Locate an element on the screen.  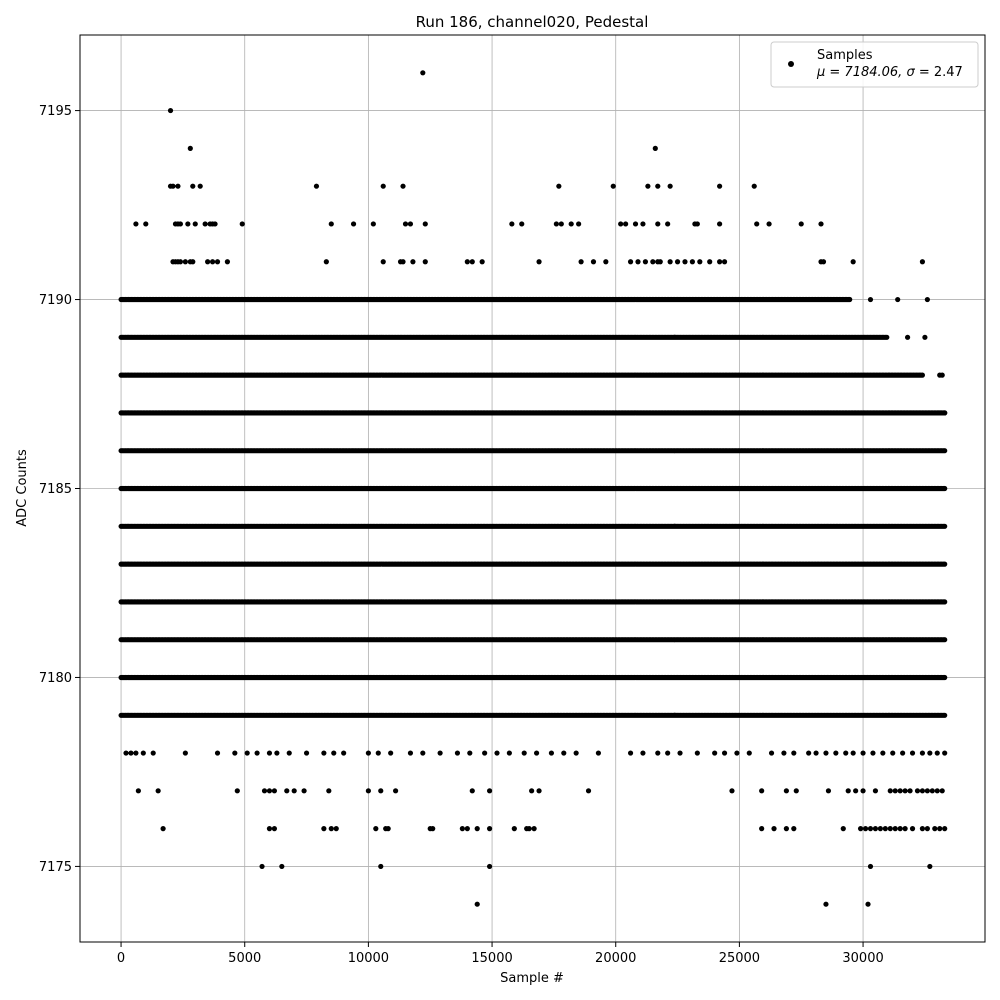
x-tick-label: 5000 is located at coordinates (244, 958).